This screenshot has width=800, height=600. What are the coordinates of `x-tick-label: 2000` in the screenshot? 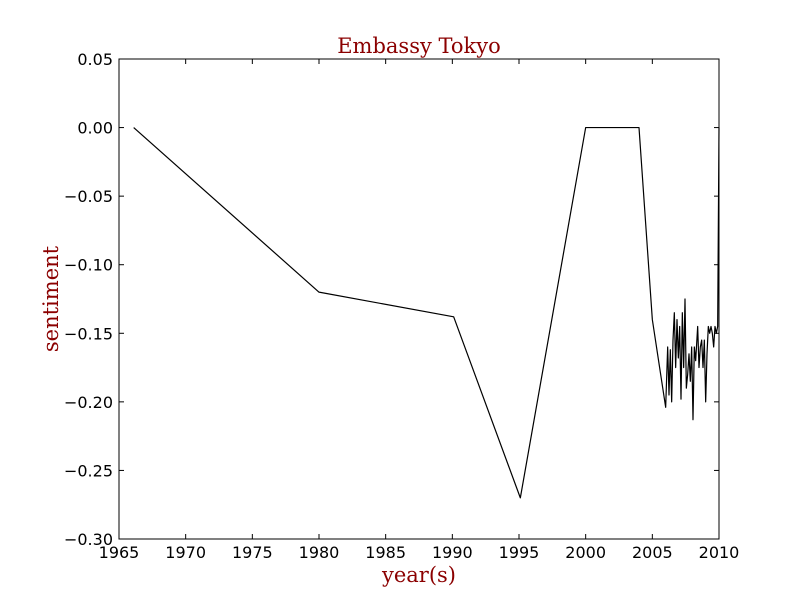 It's located at (585, 552).